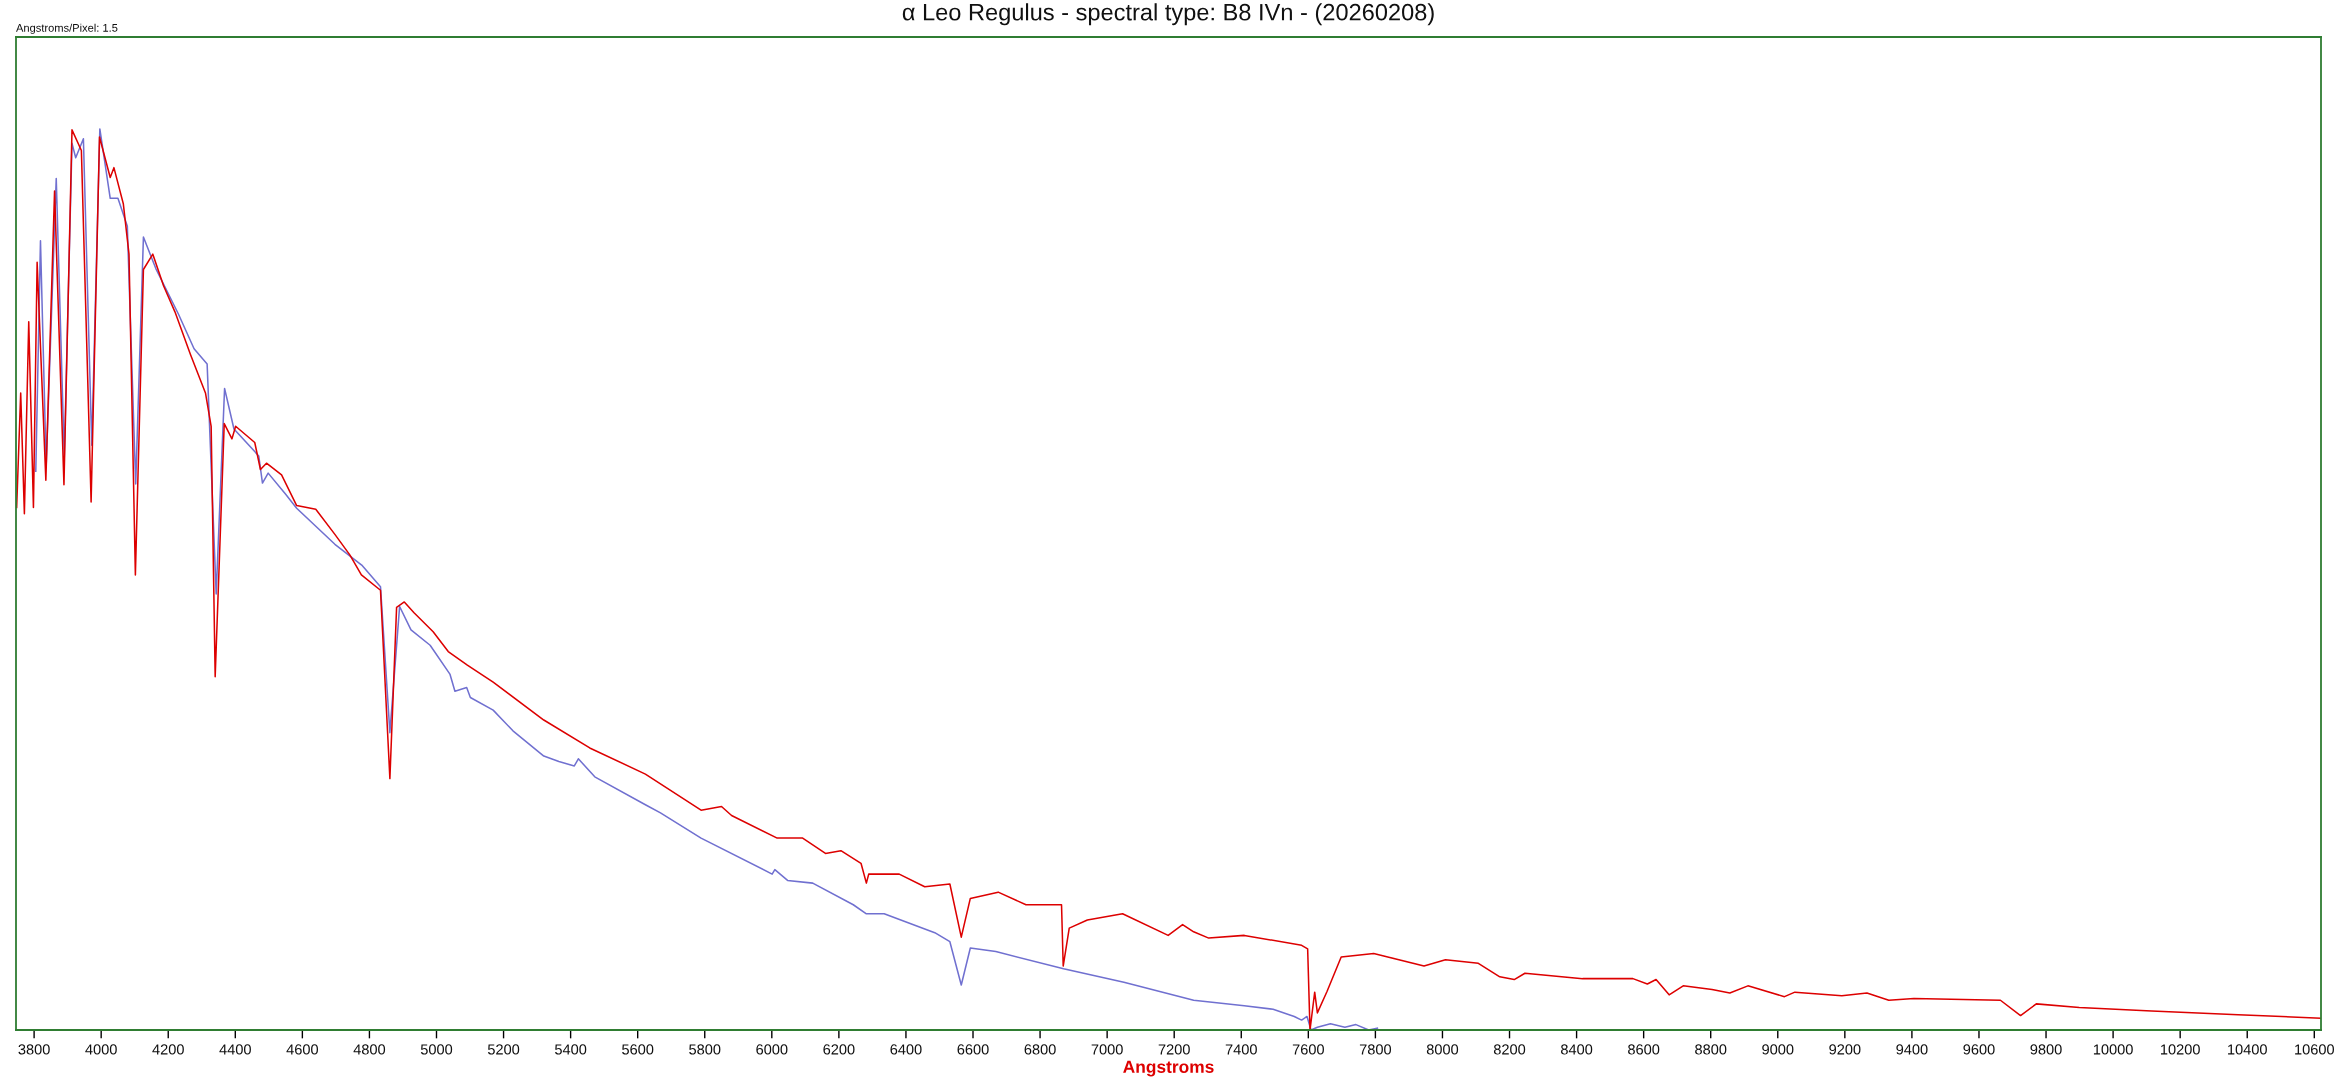 The image size is (2335, 1080). What do you see at coordinates (1308, 1049) in the screenshot?
I see `x-tick-label: 7600` at bounding box center [1308, 1049].